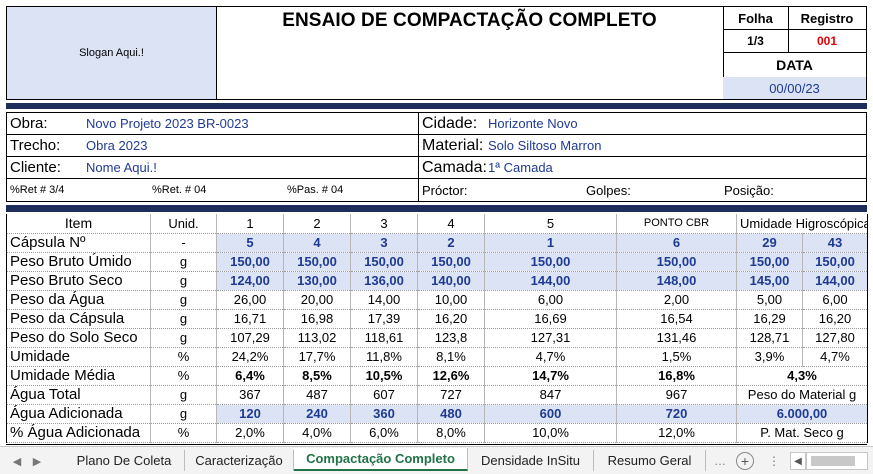 Image resolution: width=873 pixels, height=474 pixels. What do you see at coordinates (550, 338) in the screenshot?
I see `data-cell: 127,31` at bounding box center [550, 338].